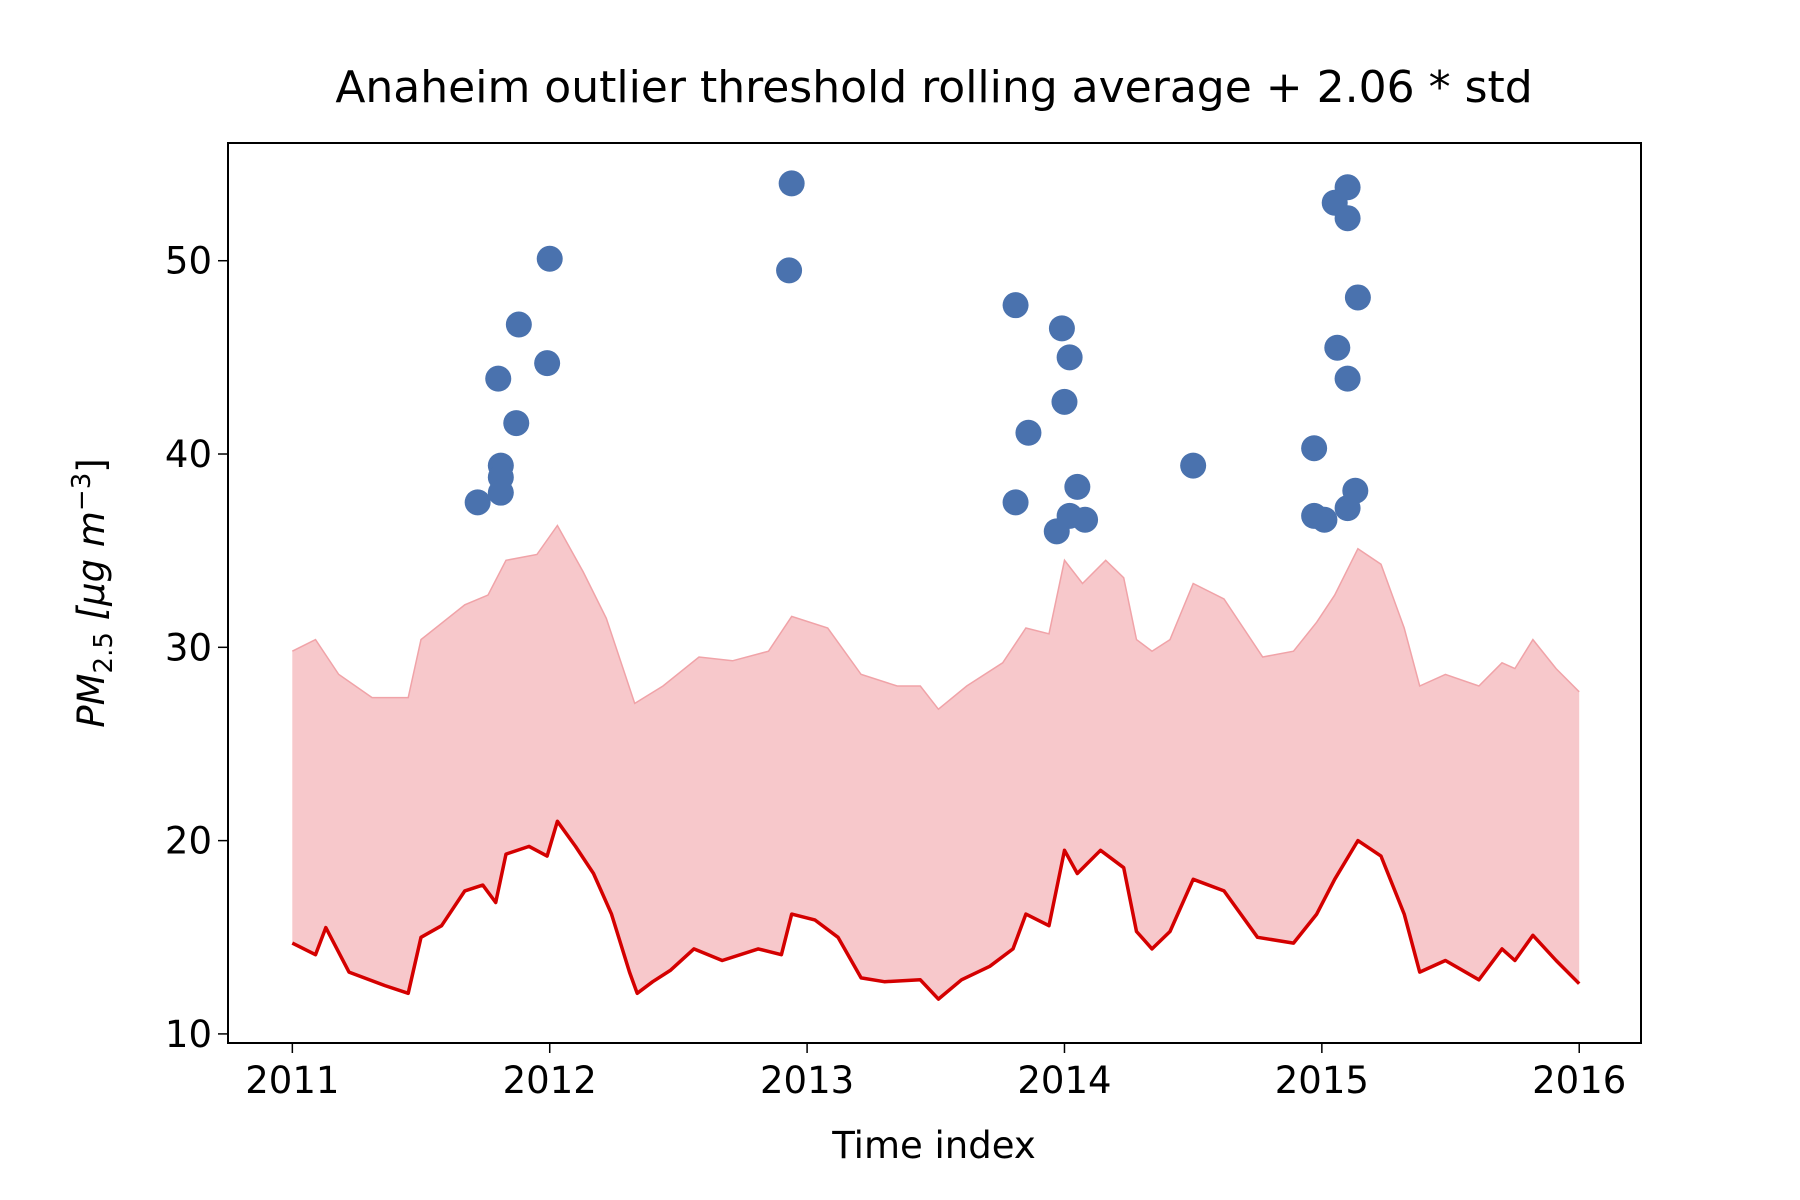  Describe the element at coordinates (933, 1145) in the screenshot. I see `x-axis-label: Time index` at that location.